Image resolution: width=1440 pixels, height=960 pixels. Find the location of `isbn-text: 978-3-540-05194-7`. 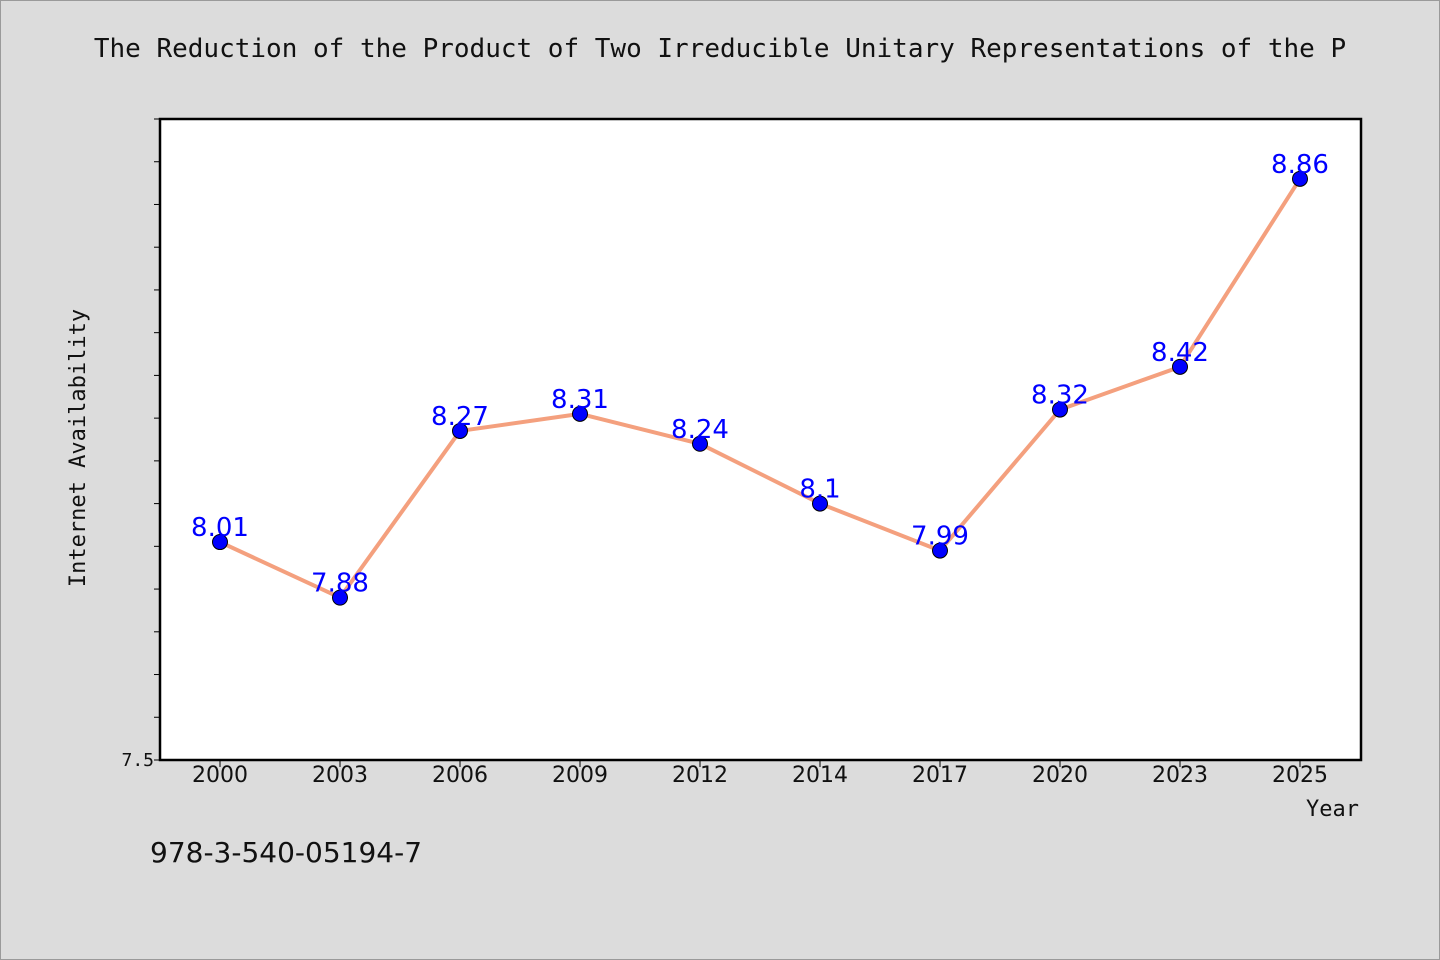

isbn-text: 978-3-540-05194-7 is located at coordinates (286, 852).